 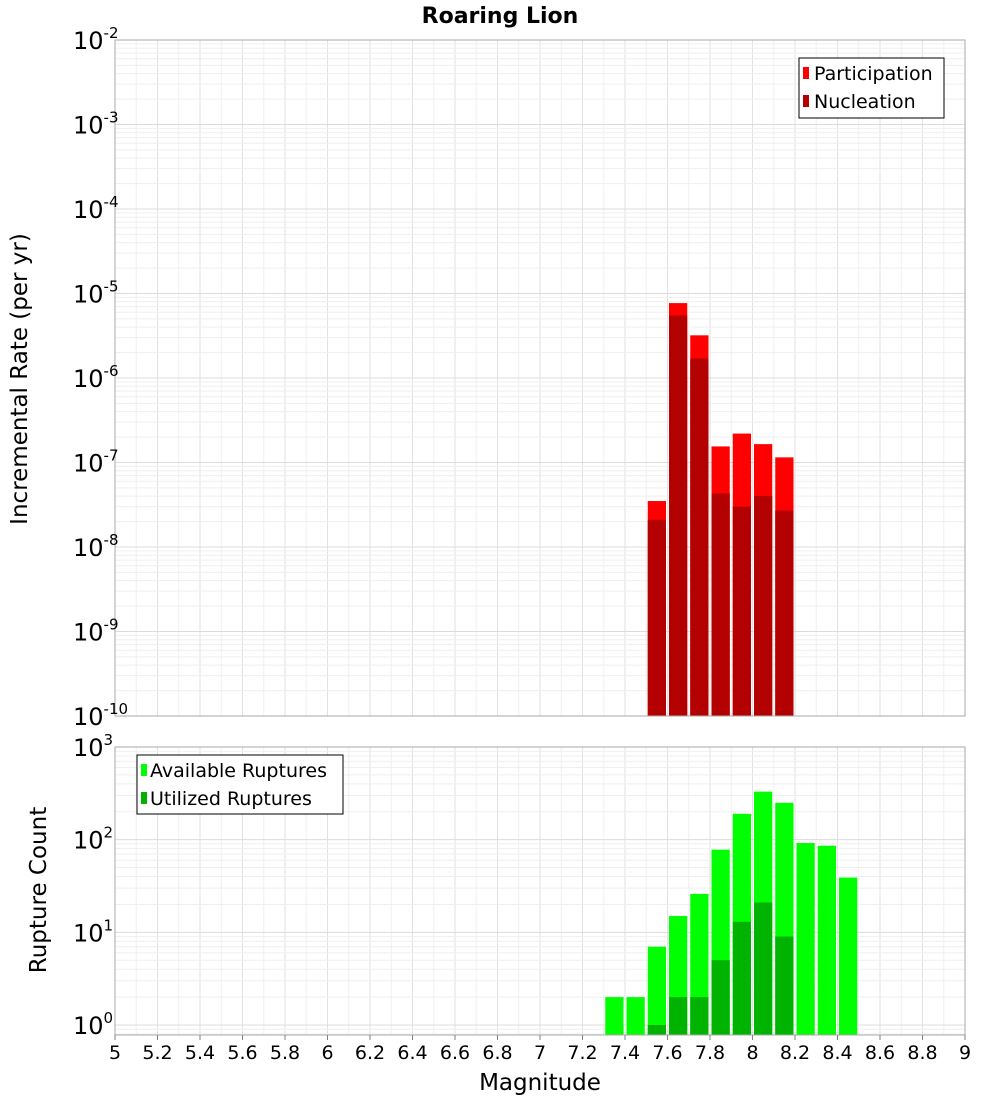 What do you see at coordinates (115, 1053) in the screenshot?
I see `x-tick-label: 5` at bounding box center [115, 1053].